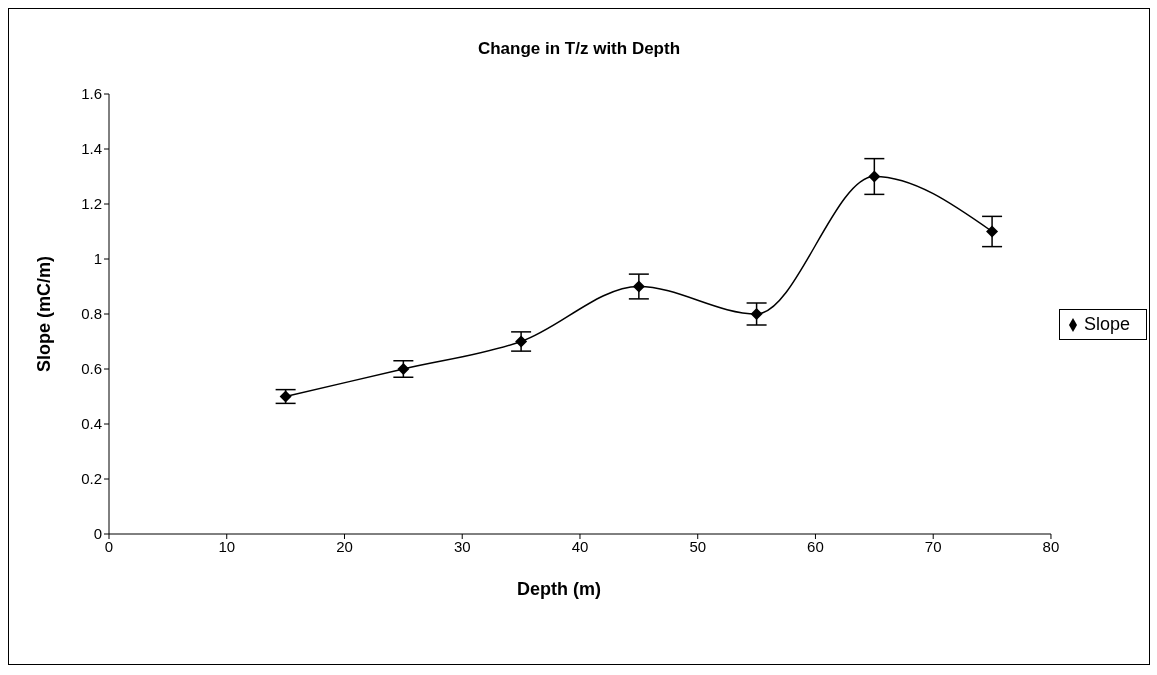 The width and height of the screenshot is (1157, 675). What do you see at coordinates (109, 546) in the screenshot?
I see `x-tick-label: 0` at bounding box center [109, 546].